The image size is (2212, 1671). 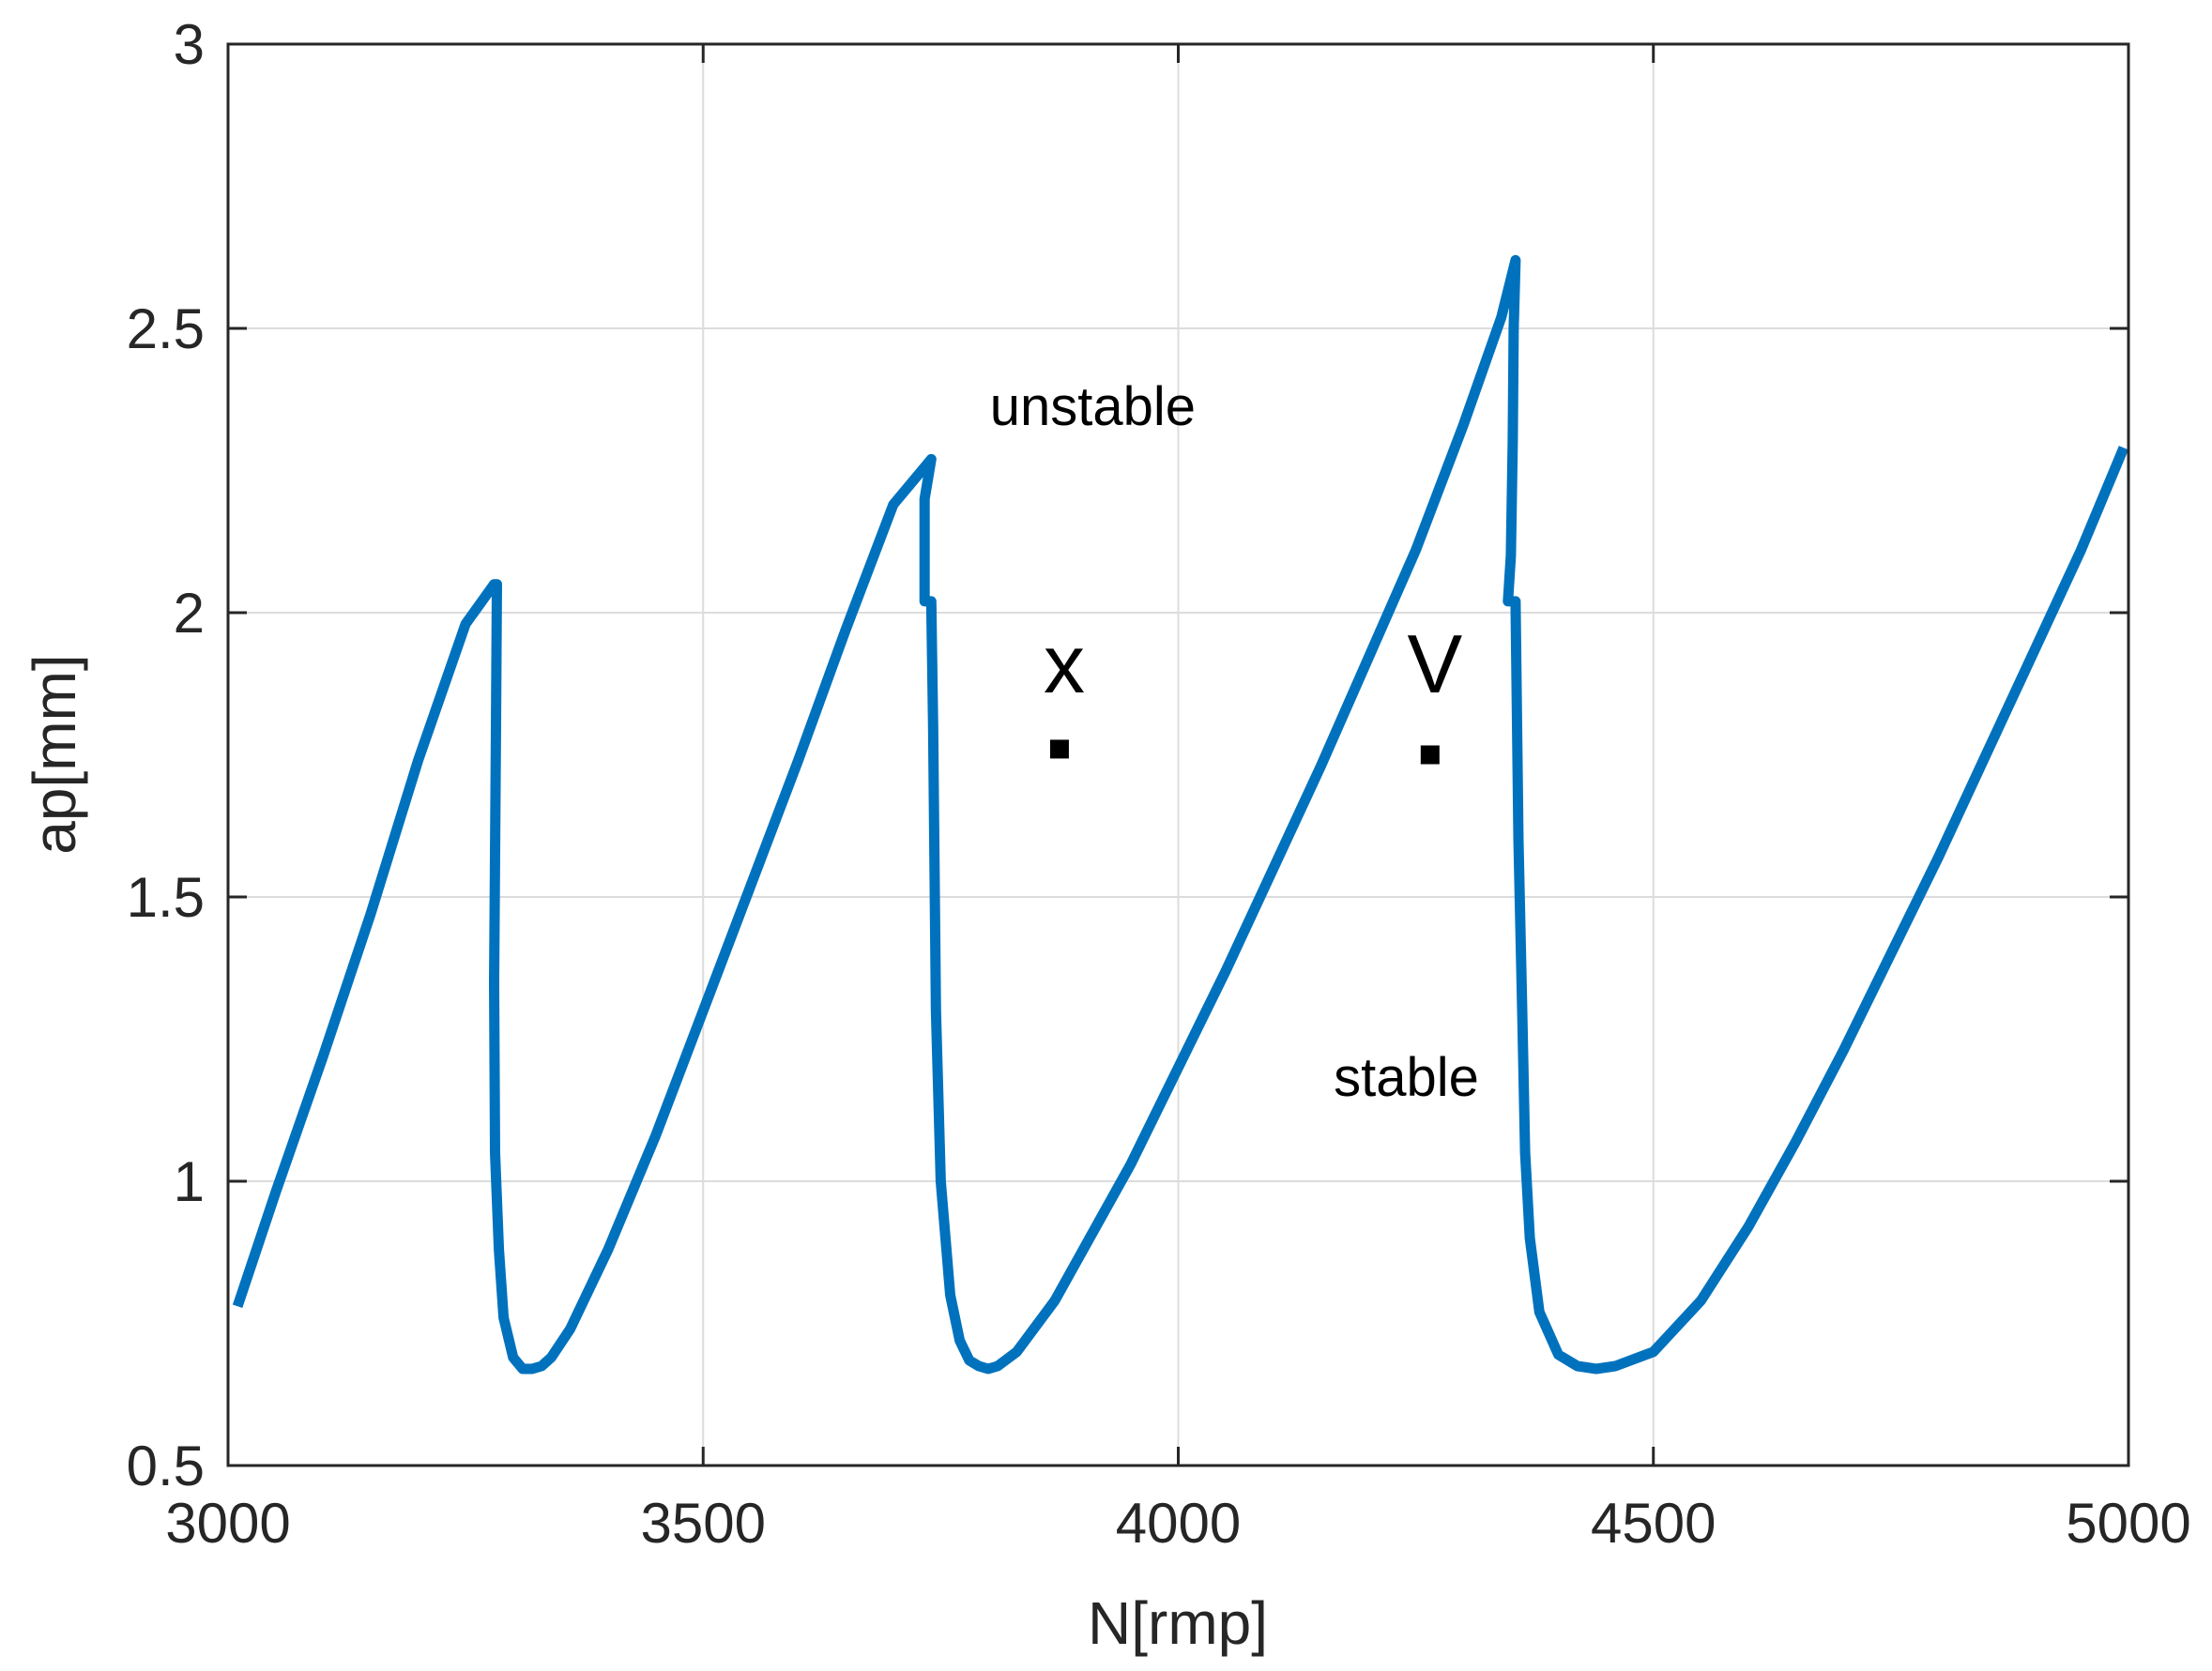 I want to click on y-tick-label: 1.5, so click(x=166, y=897).